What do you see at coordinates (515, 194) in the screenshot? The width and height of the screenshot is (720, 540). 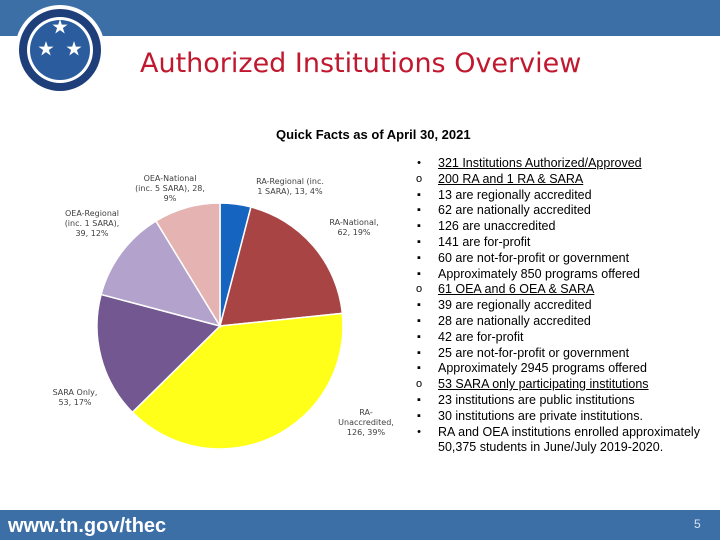 I see `fact-text: 13 are regionally accredited` at bounding box center [515, 194].